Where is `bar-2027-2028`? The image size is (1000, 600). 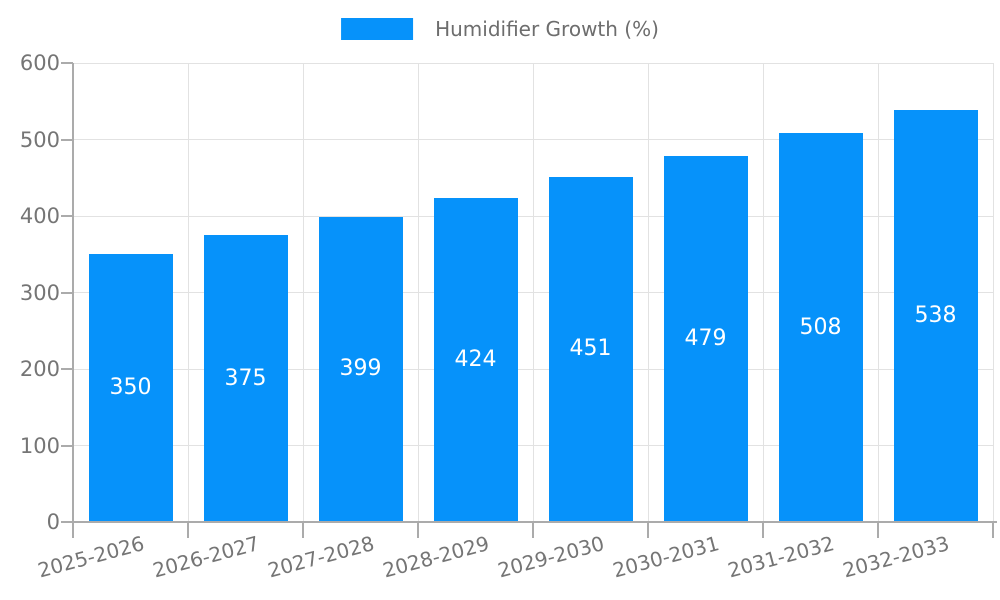
bar-2027-2028 is located at coordinates (360, 369).